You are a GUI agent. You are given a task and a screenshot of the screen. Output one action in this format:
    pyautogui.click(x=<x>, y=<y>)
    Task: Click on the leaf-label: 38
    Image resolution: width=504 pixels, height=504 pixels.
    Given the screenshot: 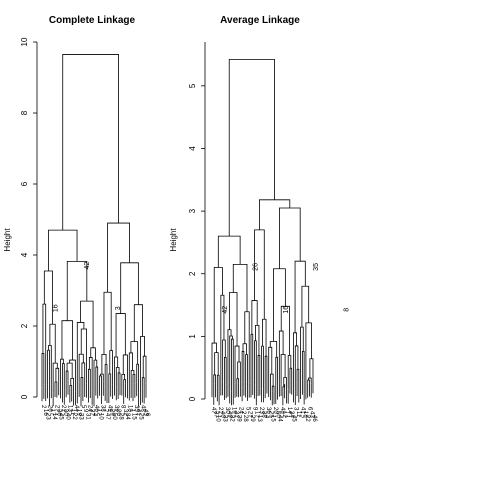 What is the action you would take?
    pyautogui.click(x=103, y=408)
    